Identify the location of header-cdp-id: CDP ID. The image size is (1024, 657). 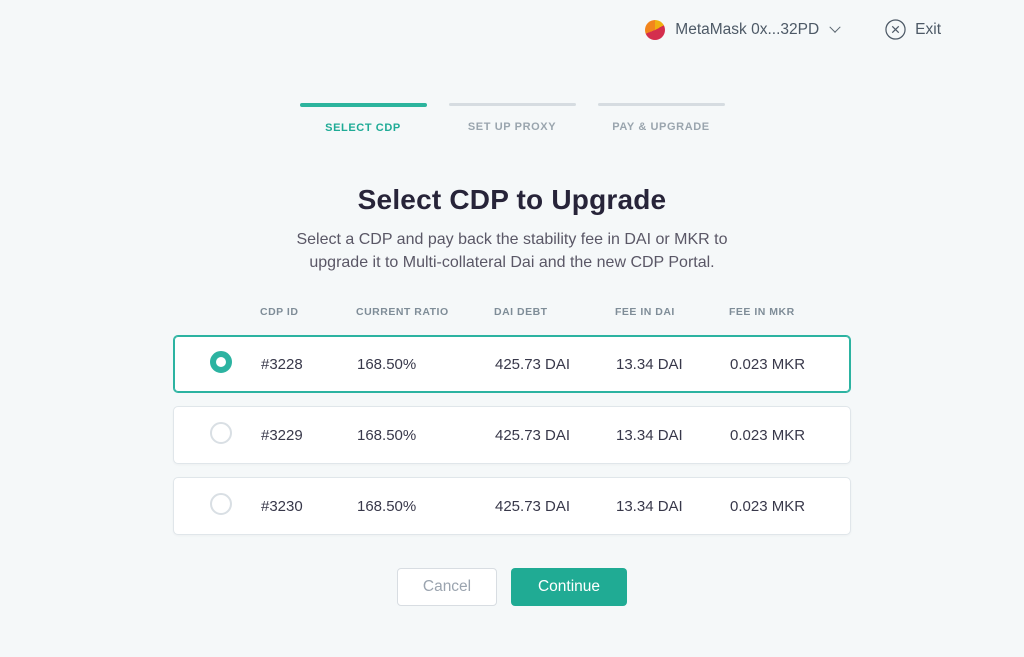
(279, 312).